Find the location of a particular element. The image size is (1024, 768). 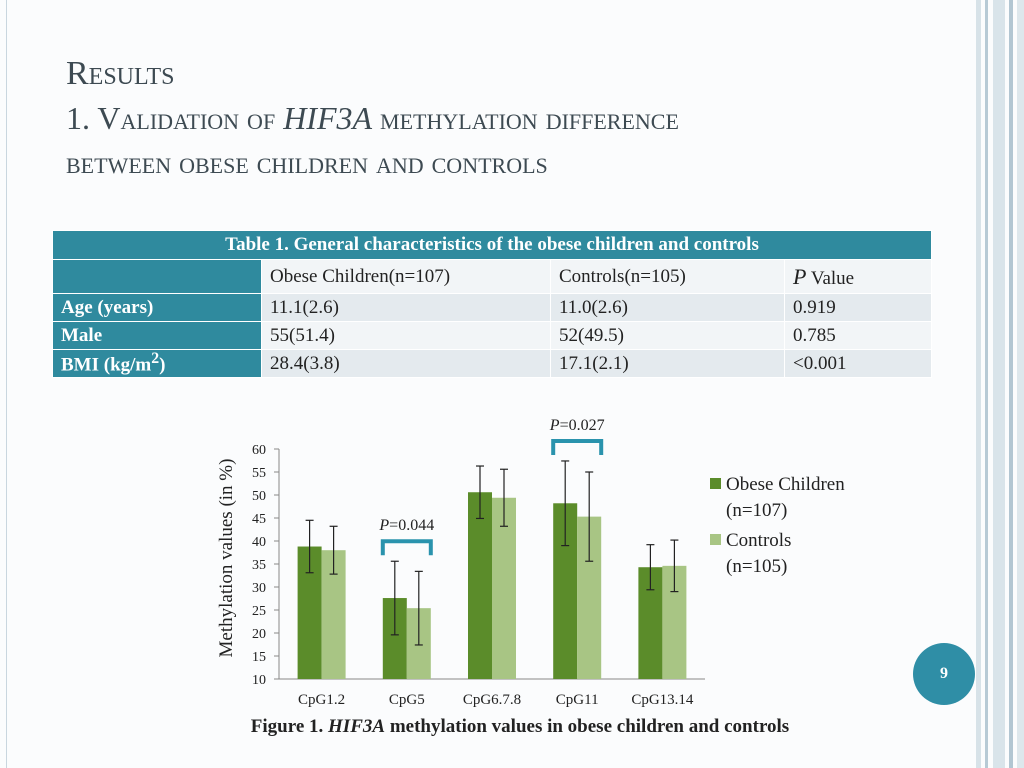

header-empty is located at coordinates (157, 276).